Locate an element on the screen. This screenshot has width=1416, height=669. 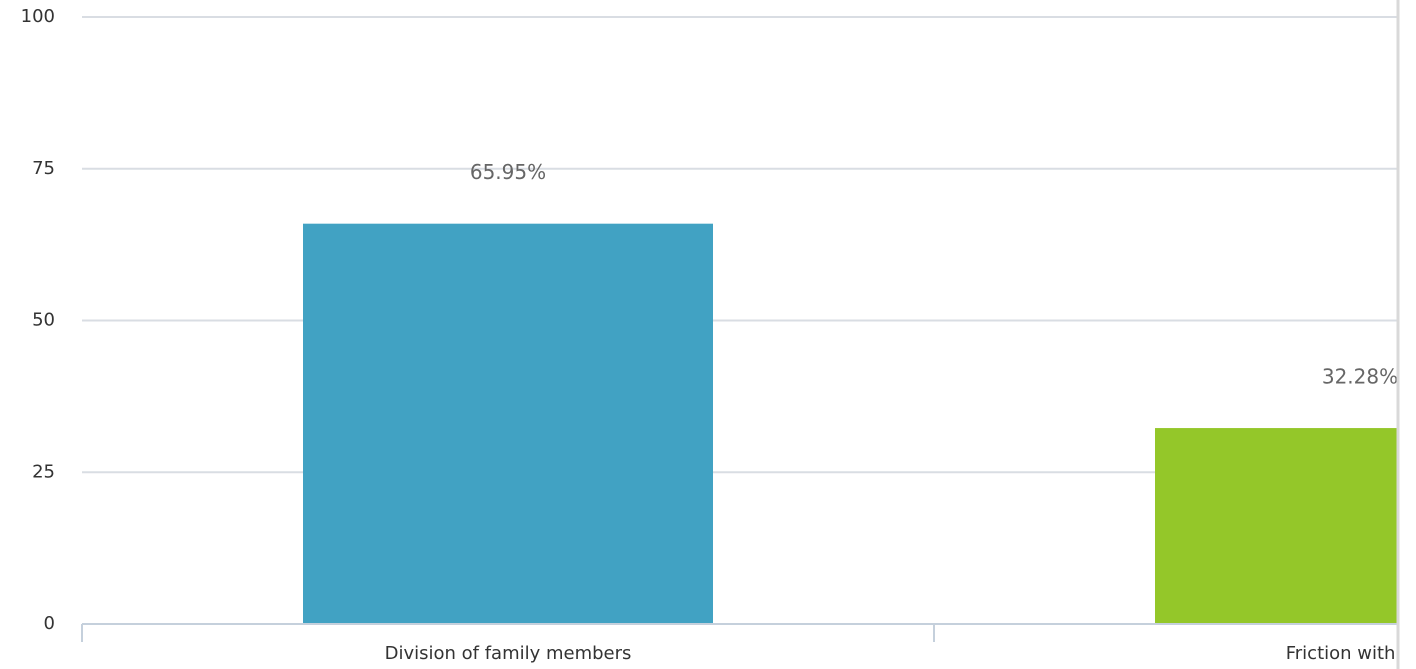
x-axis is located at coordinates (739, 632).